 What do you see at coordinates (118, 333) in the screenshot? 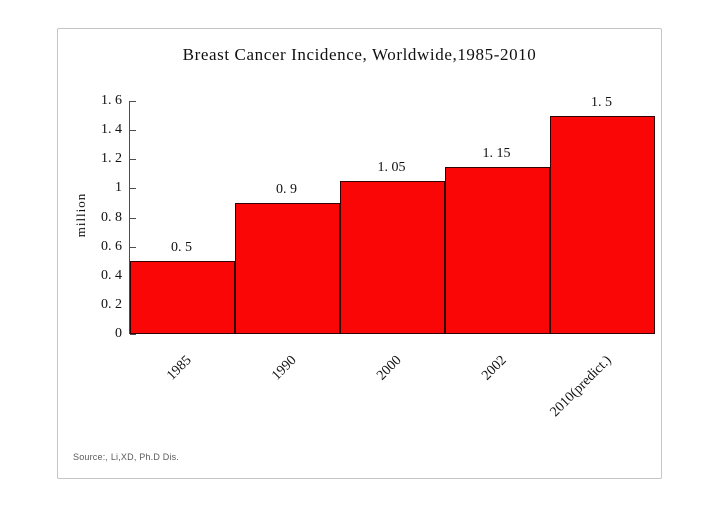
I see `y-tick-label: 0` at bounding box center [118, 333].